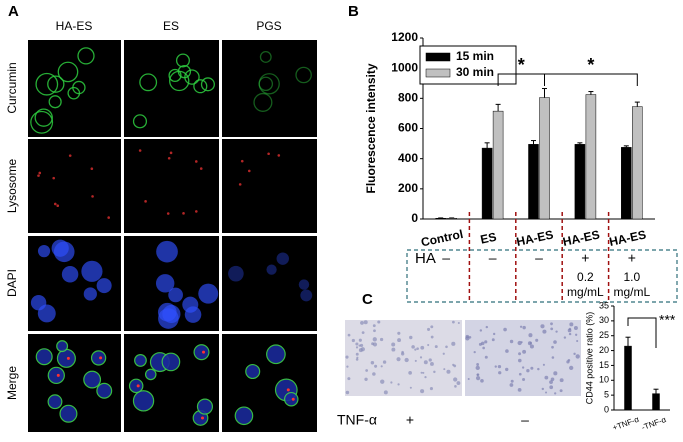  I want to click on y-tick-label: 200, so click(408, 188).